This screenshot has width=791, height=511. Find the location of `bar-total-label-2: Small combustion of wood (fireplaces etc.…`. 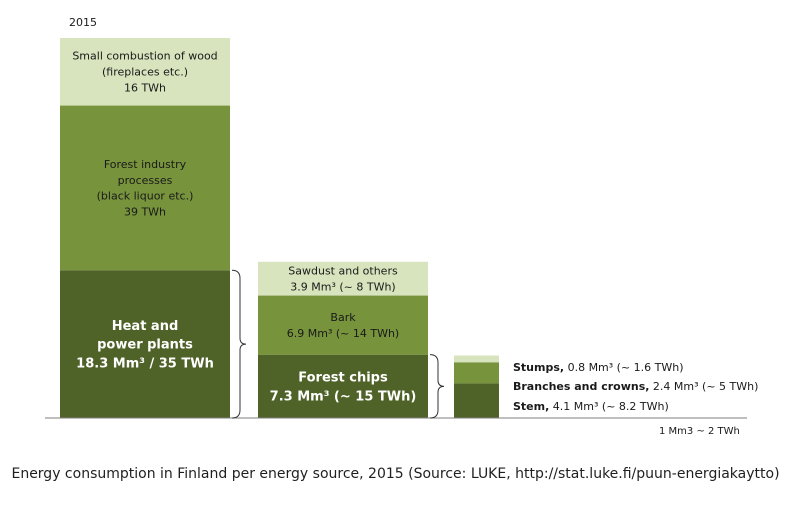

bar-total-label-2: Small combustion of wood (fireplaces etc.… is located at coordinates (144, 72).